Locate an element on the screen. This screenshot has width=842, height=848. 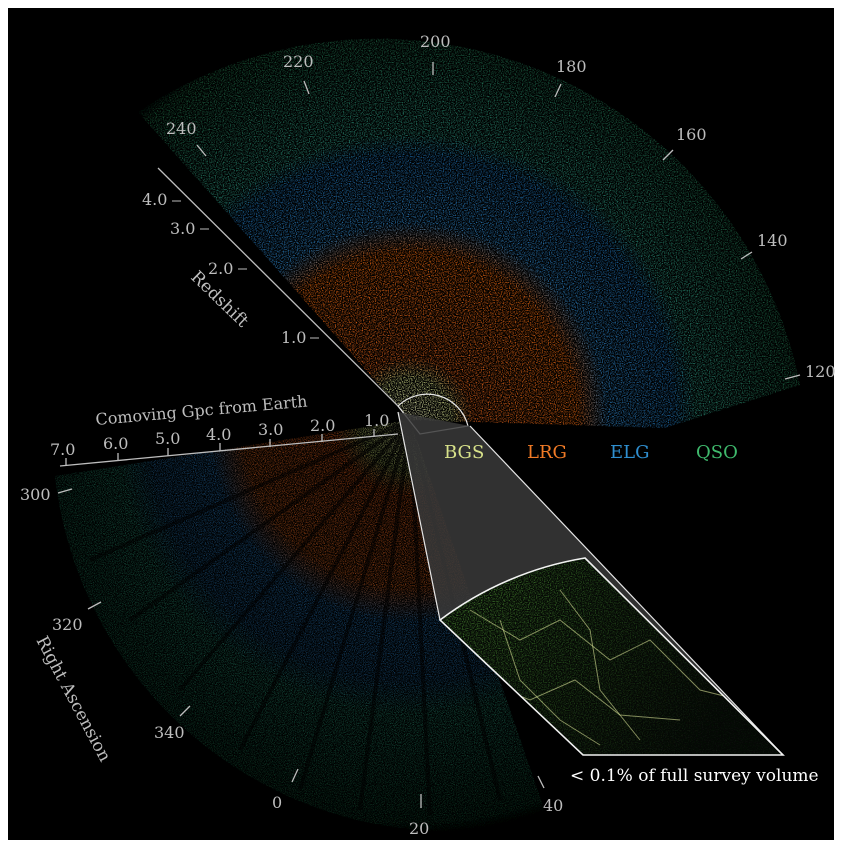
distance-axis is located at coordinates (229, 448).